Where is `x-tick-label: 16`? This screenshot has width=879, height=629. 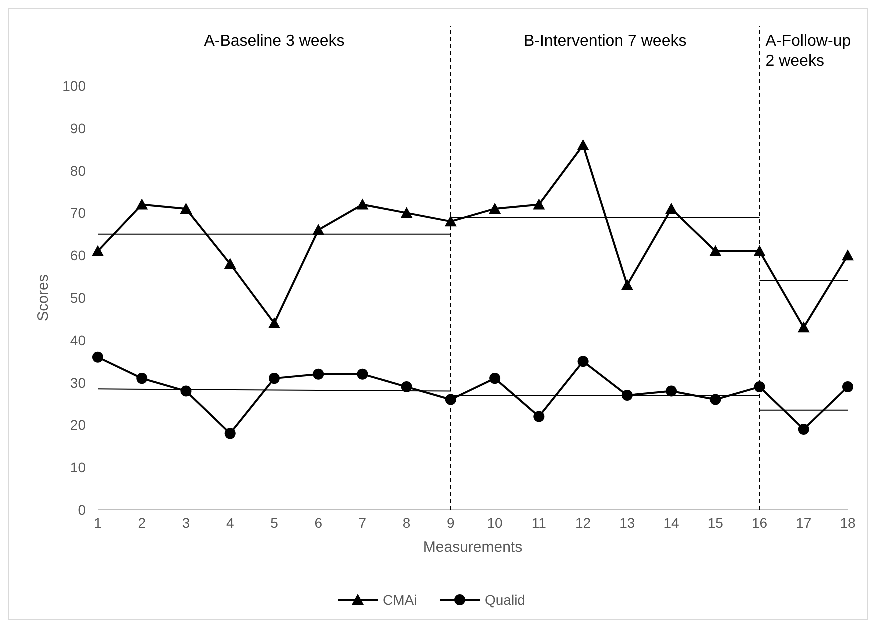 x-tick-label: 16 is located at coordinates (760, 523).